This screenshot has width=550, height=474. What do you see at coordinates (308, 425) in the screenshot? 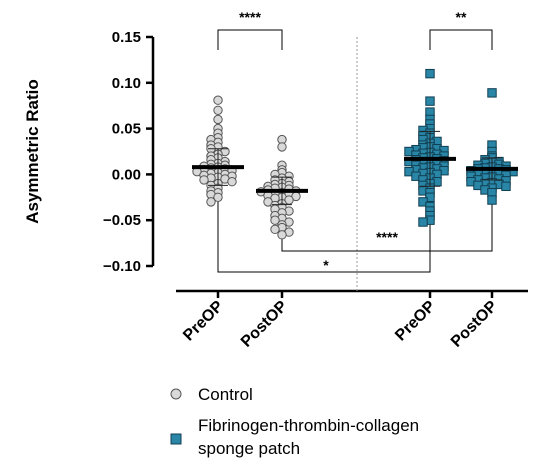
I see `legend-label-patch-line1: Fibrinogen-thrombin-collagen` at bounding box center [308, 425].